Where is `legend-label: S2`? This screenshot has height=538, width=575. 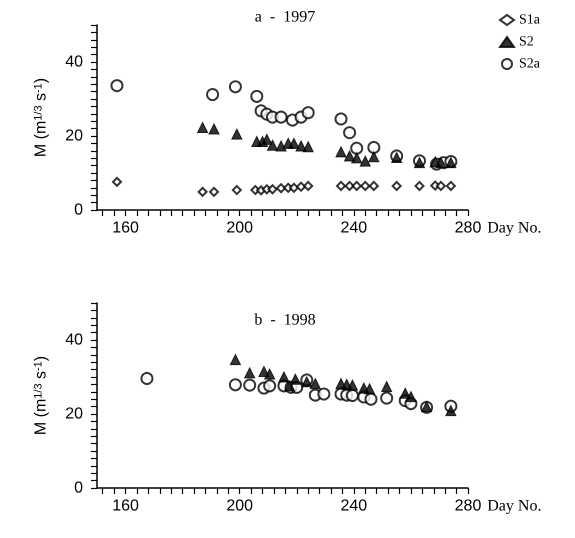 legend-label: S2 is located at coordinates (526, 42).